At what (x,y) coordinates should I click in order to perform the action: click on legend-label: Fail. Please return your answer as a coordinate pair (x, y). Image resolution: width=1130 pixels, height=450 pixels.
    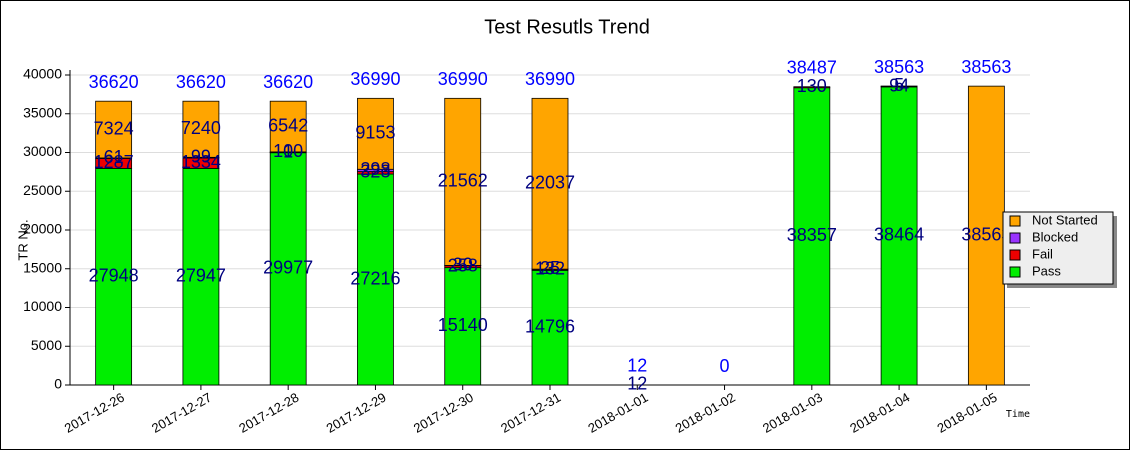
    Looking at the image, I should click on (1042, 253).